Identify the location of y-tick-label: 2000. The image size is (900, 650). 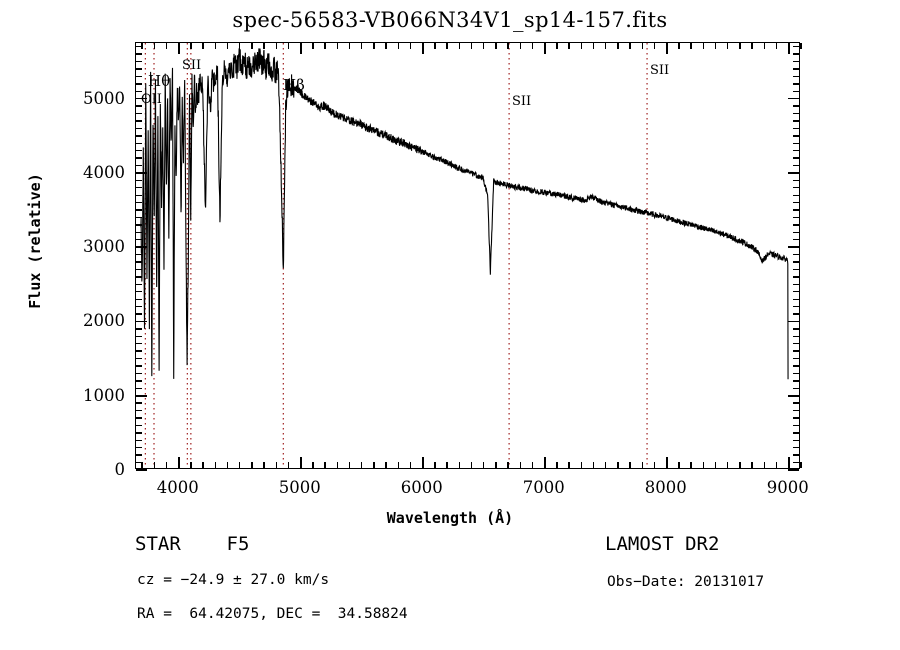
(104, 321).